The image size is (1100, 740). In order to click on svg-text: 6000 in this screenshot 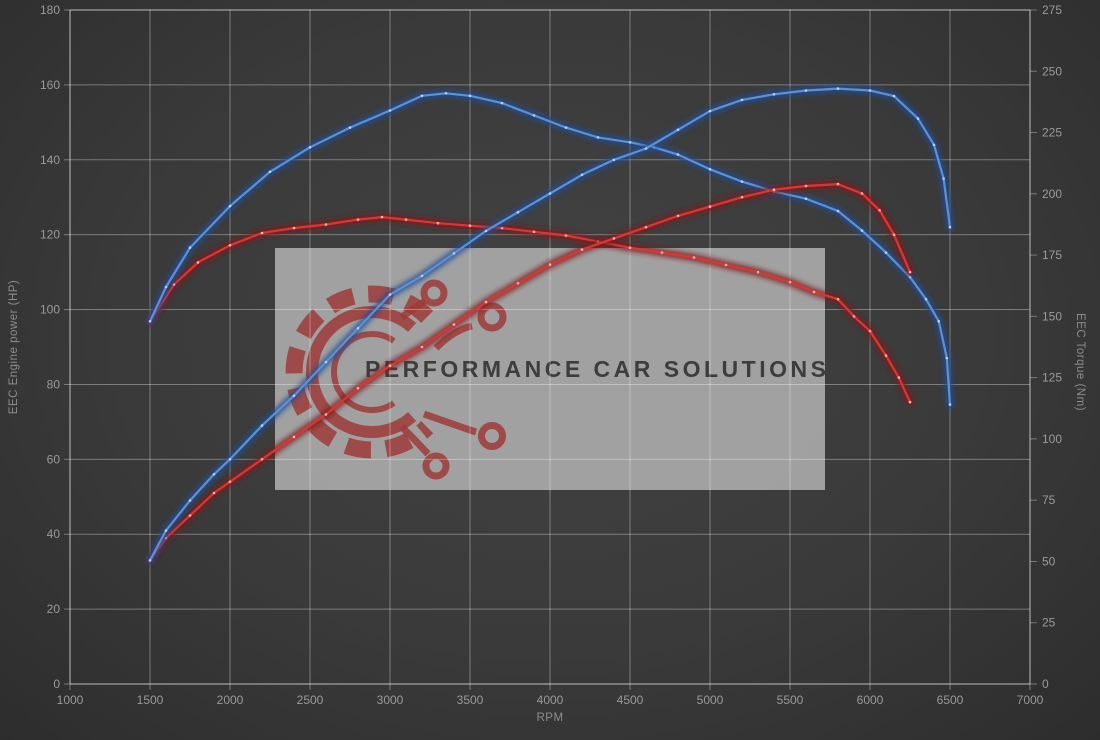, I will do `click(870, 700)`.